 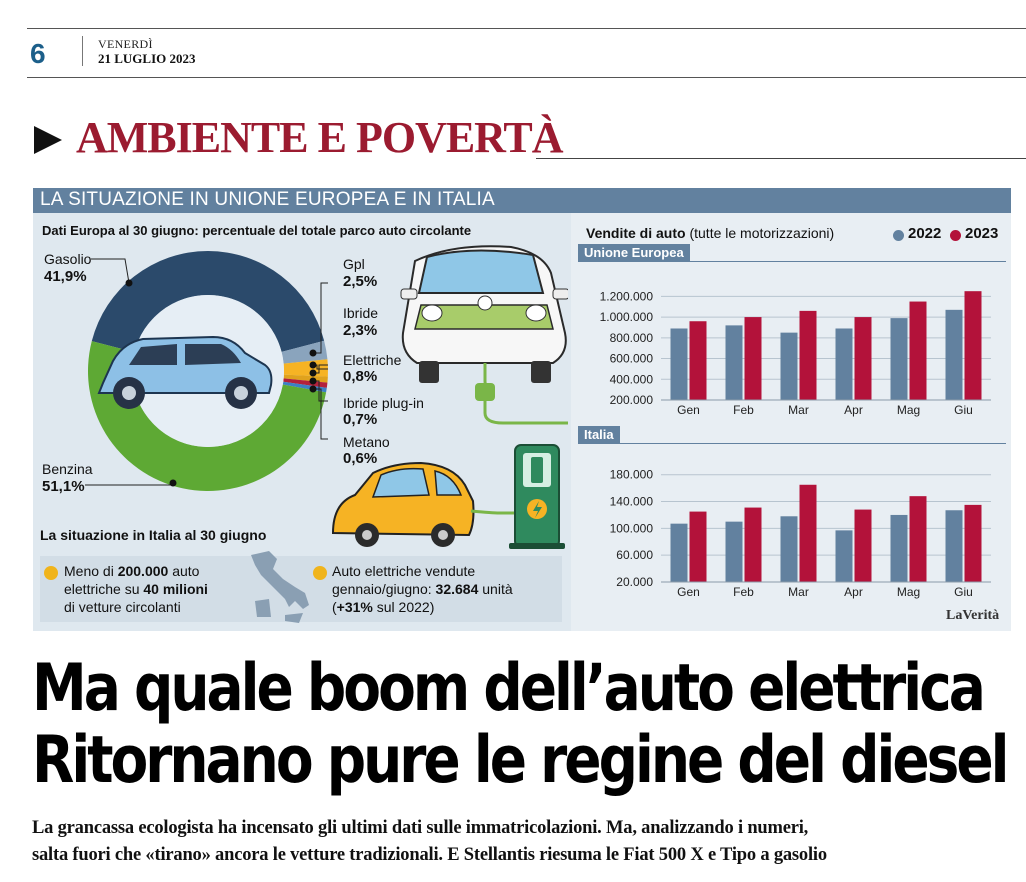 What do you see at coordinates (208, 302) in the screenshot?
I see `donut-slice-gasolio` at bounding box center [208, 302].